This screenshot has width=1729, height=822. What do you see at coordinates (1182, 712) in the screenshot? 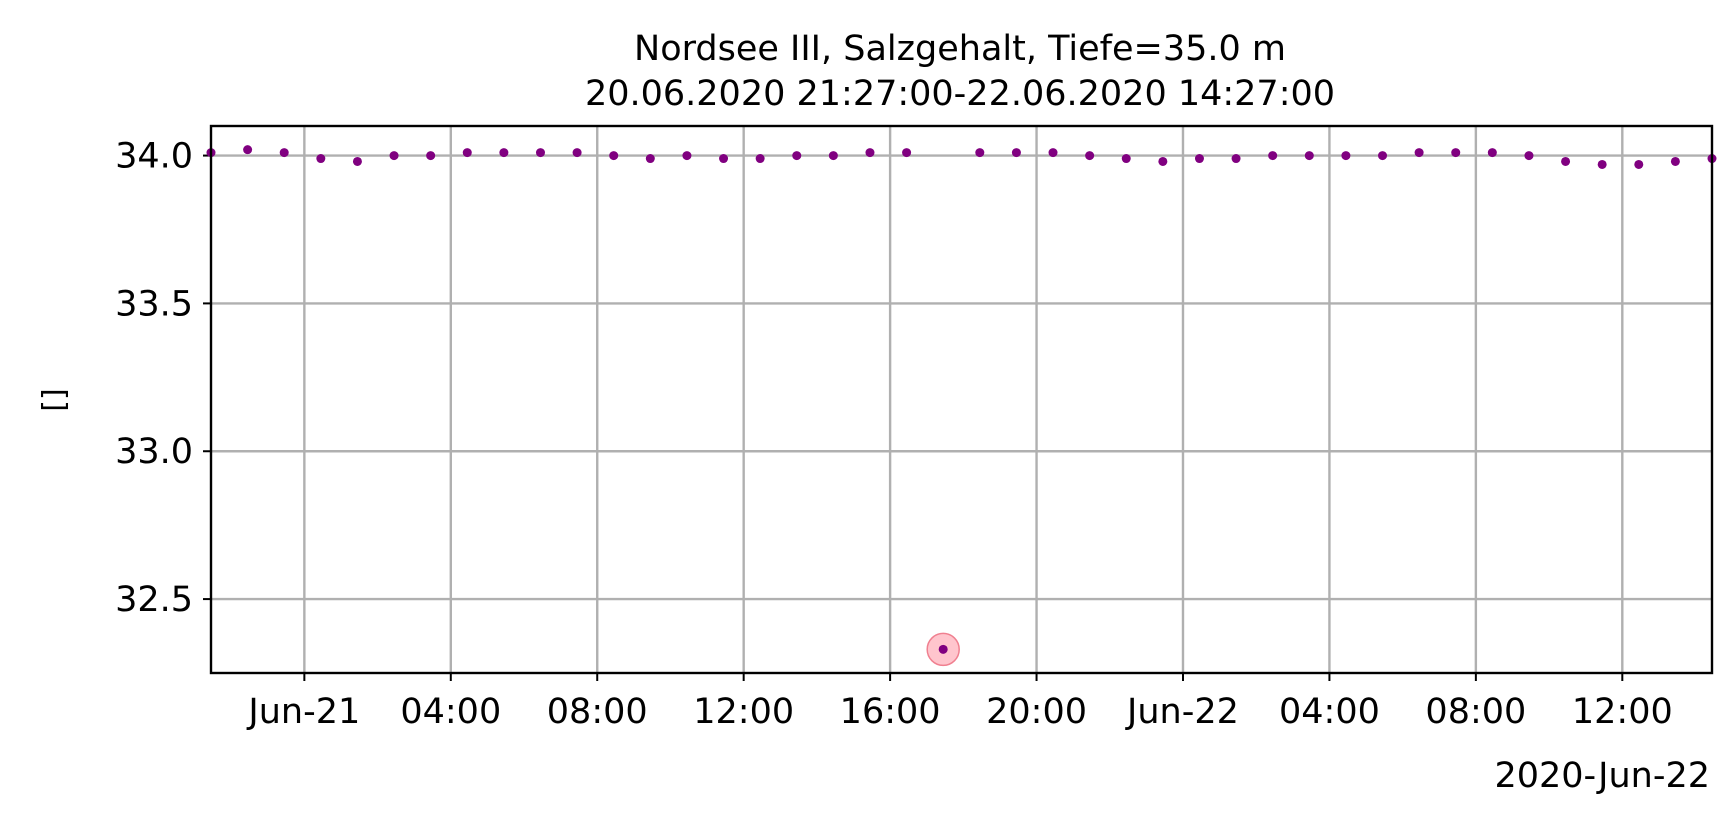
I see `x-tick-label: Jun-22` at bounding box center [1182, 712].